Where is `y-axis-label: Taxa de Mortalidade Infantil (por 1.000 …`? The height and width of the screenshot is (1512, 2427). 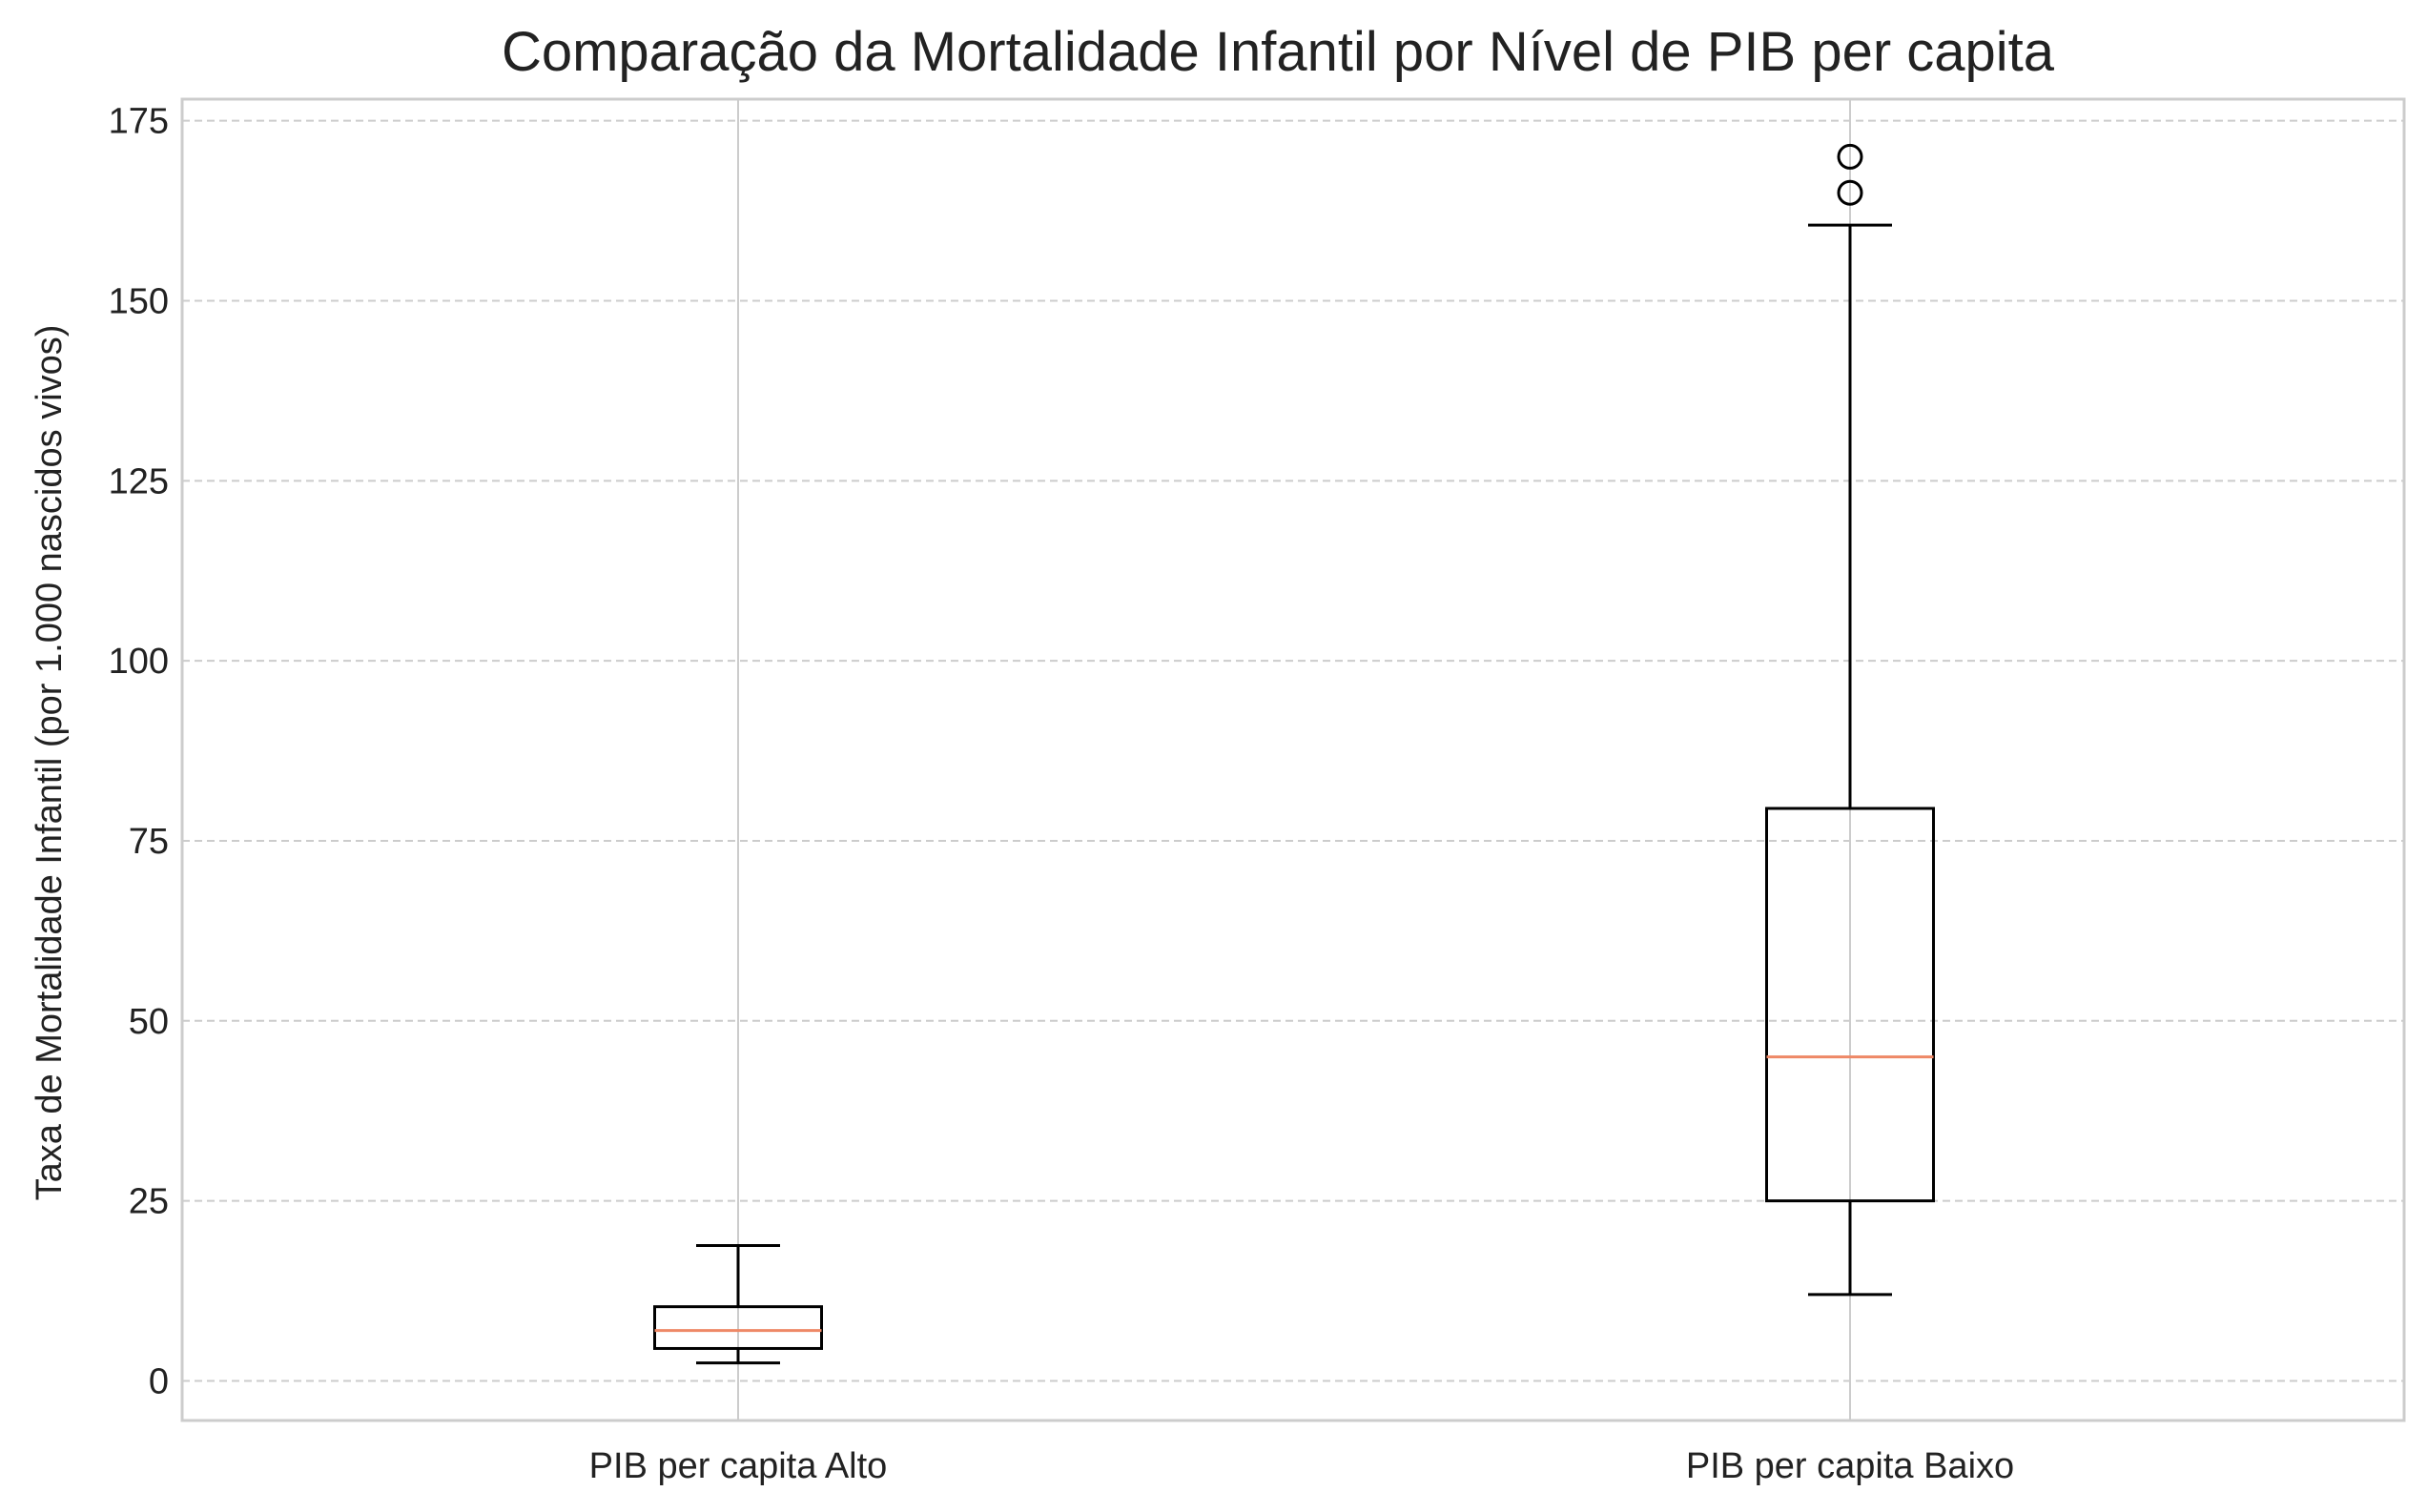 y-axis-label: Taxa de Mortalidade Infantil (por 1.000 … is located at coordinates (50, 763).